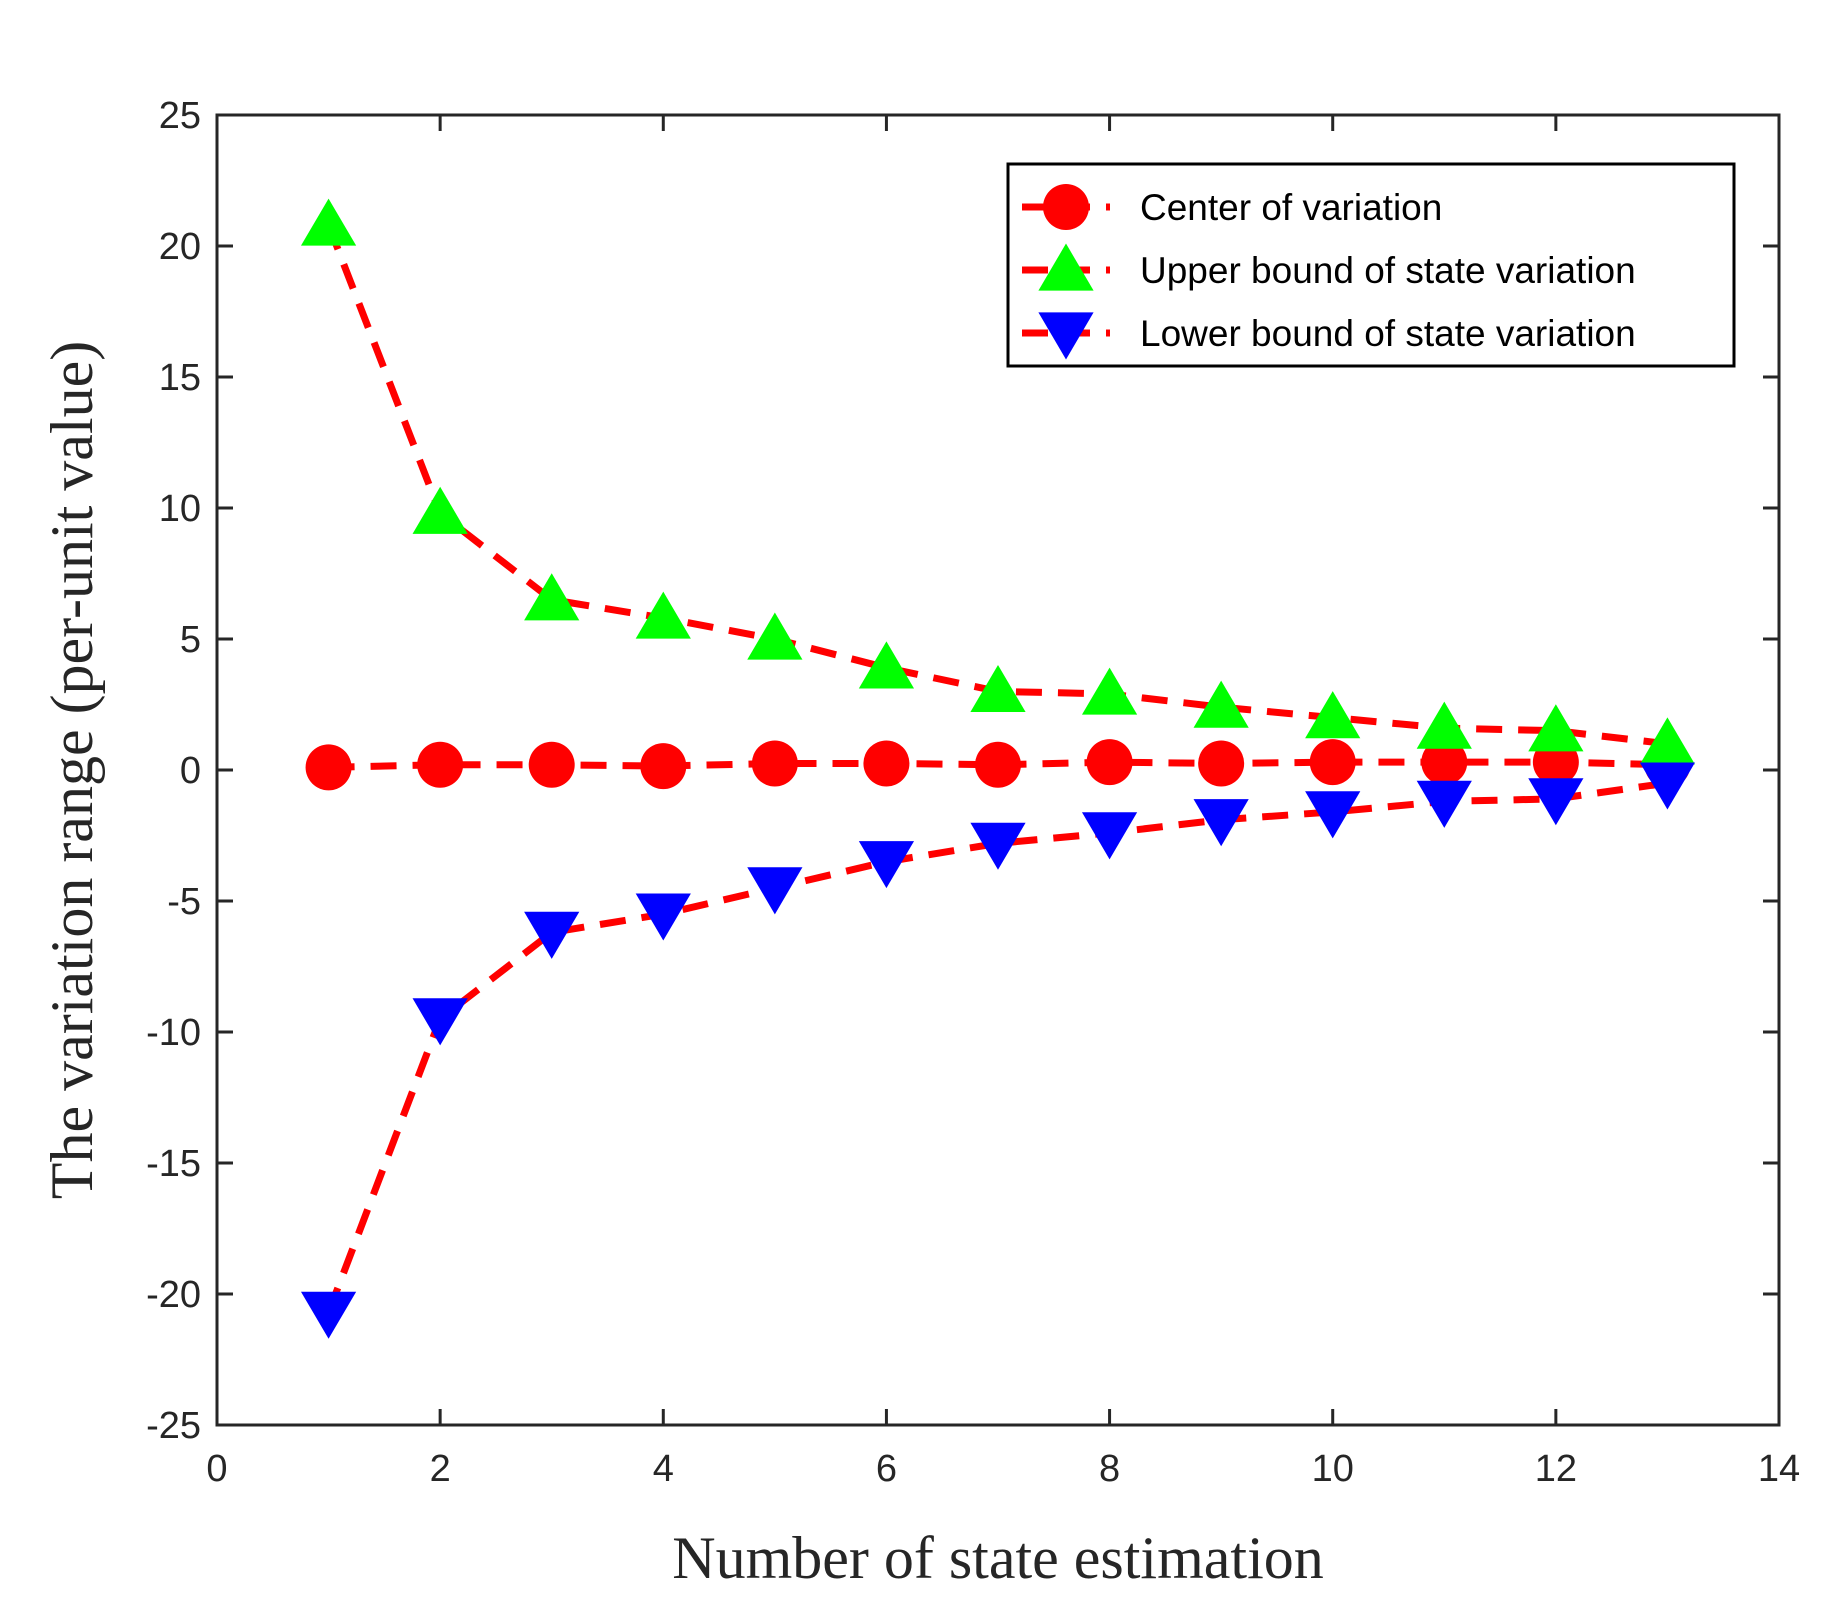 The height and width of the screenshot is (1619, 1846). What do you see at coordinates (998, 1558) in the screenshot?
I see `x-axis-label: Number of state estimation` at bounding box center [998, 1558].